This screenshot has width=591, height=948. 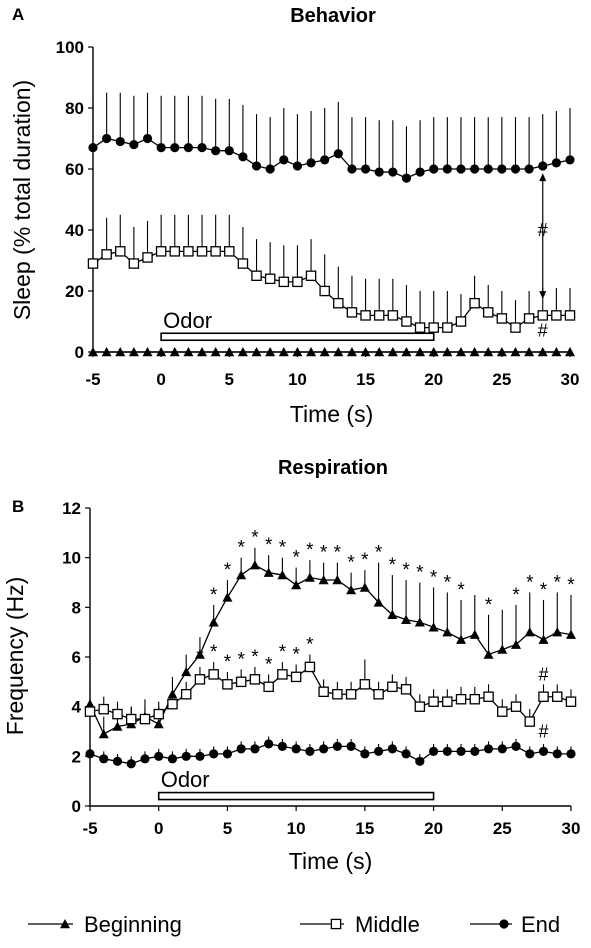 What do you see at coordinates (433, 828) in the screenshot?
I see `x-tick-label: 20` at bounding box center [433, 828].